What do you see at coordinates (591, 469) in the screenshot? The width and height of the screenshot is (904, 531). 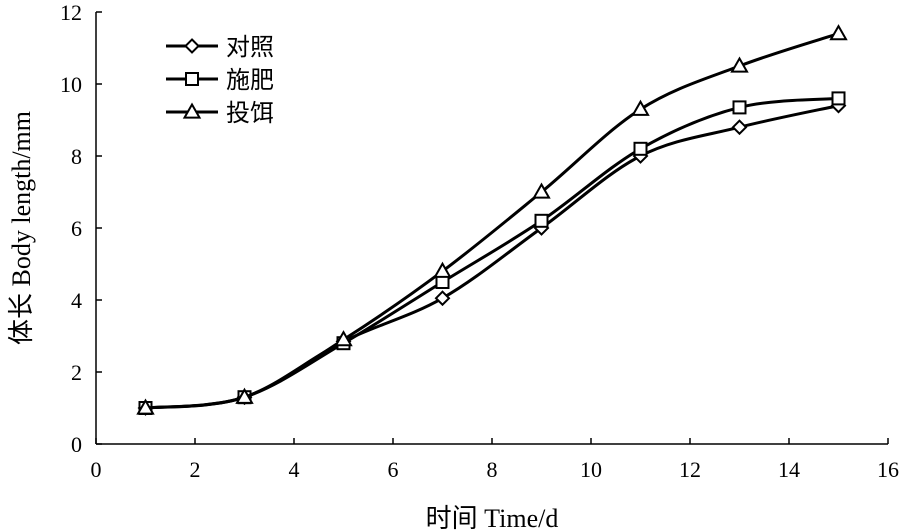 I see `x-tick-label: 10` at bounding box center [591, 469].